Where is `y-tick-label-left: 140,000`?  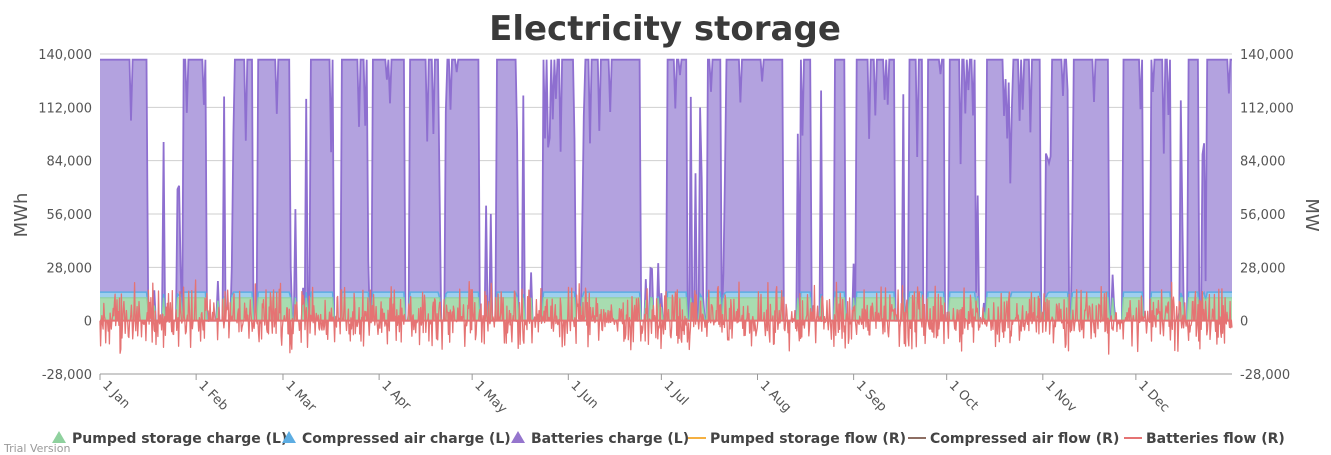 y-tick-label-left: 140,000 is located at coordinates (65, 55).